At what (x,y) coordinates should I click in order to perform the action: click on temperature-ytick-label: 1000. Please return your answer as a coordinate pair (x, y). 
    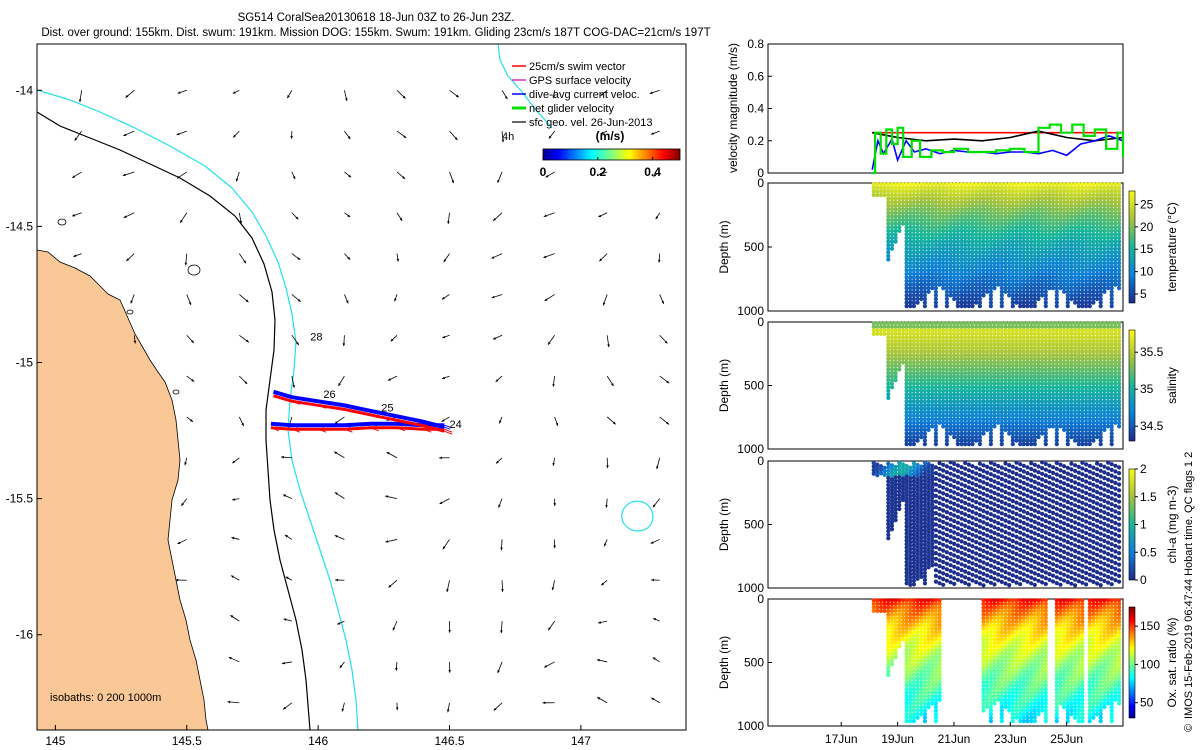
    Looking at the image, I should click on (750, 311).